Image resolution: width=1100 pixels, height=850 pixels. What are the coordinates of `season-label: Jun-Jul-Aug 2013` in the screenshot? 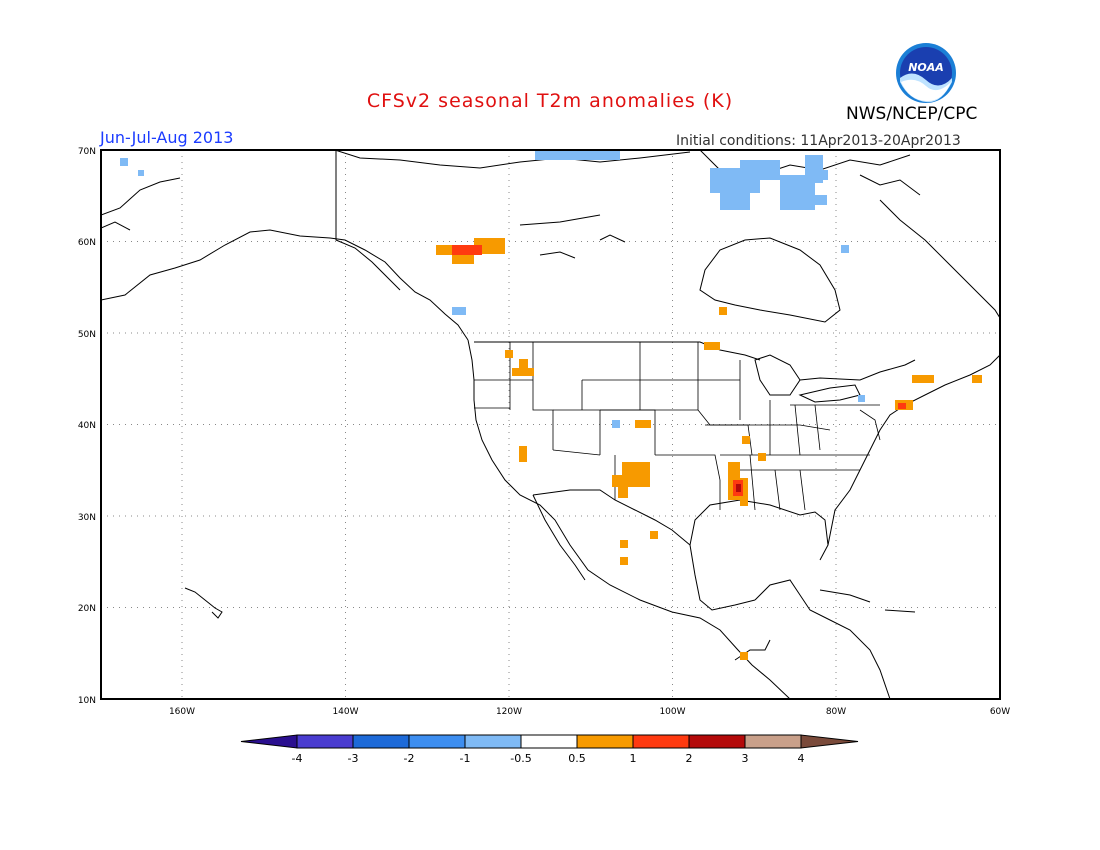 It's located at (167, 137).